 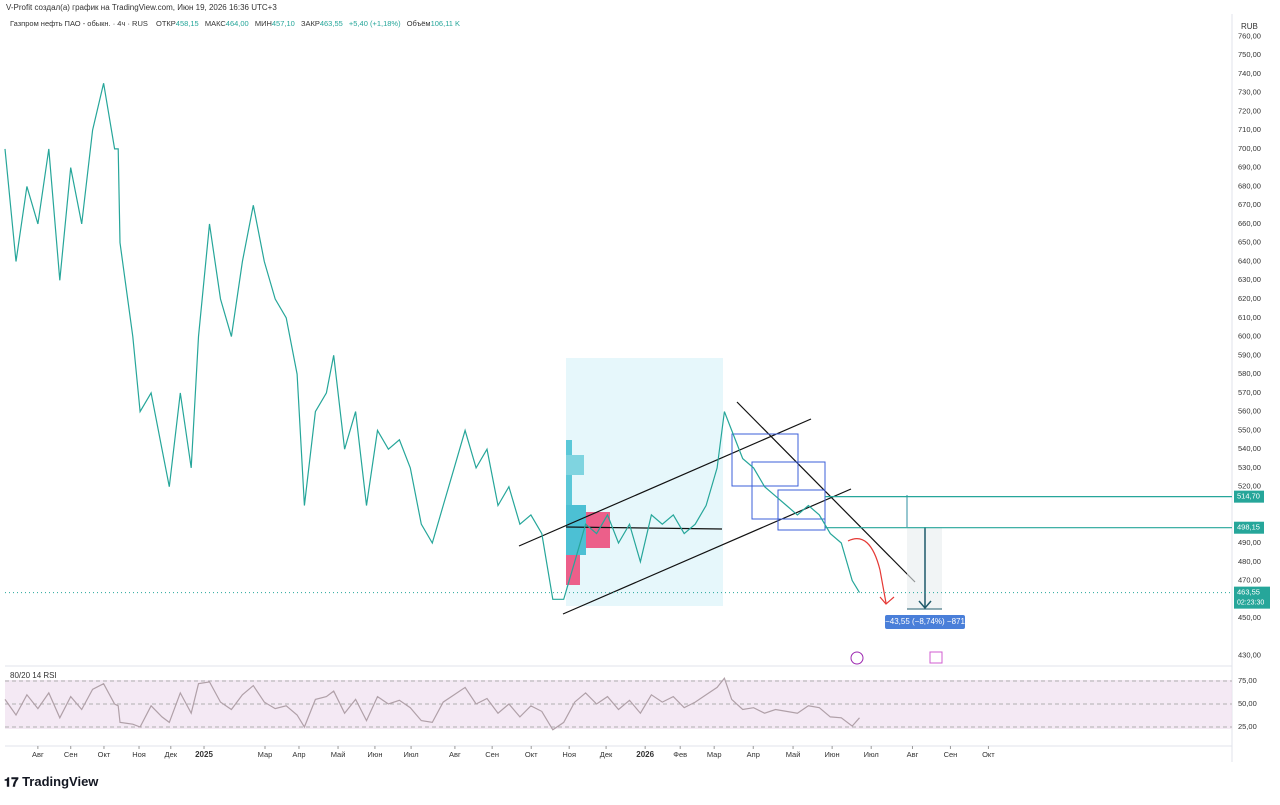 I want to click on price-label: 514,70, so click(x=1248, y=496).